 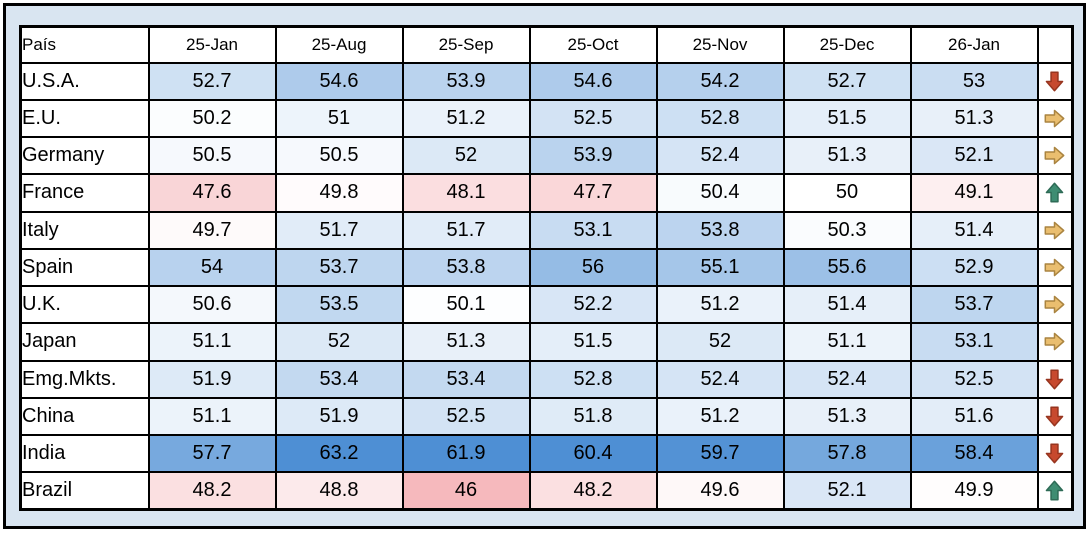 I want to click on country-cell: France, so click(x=84, y=193).